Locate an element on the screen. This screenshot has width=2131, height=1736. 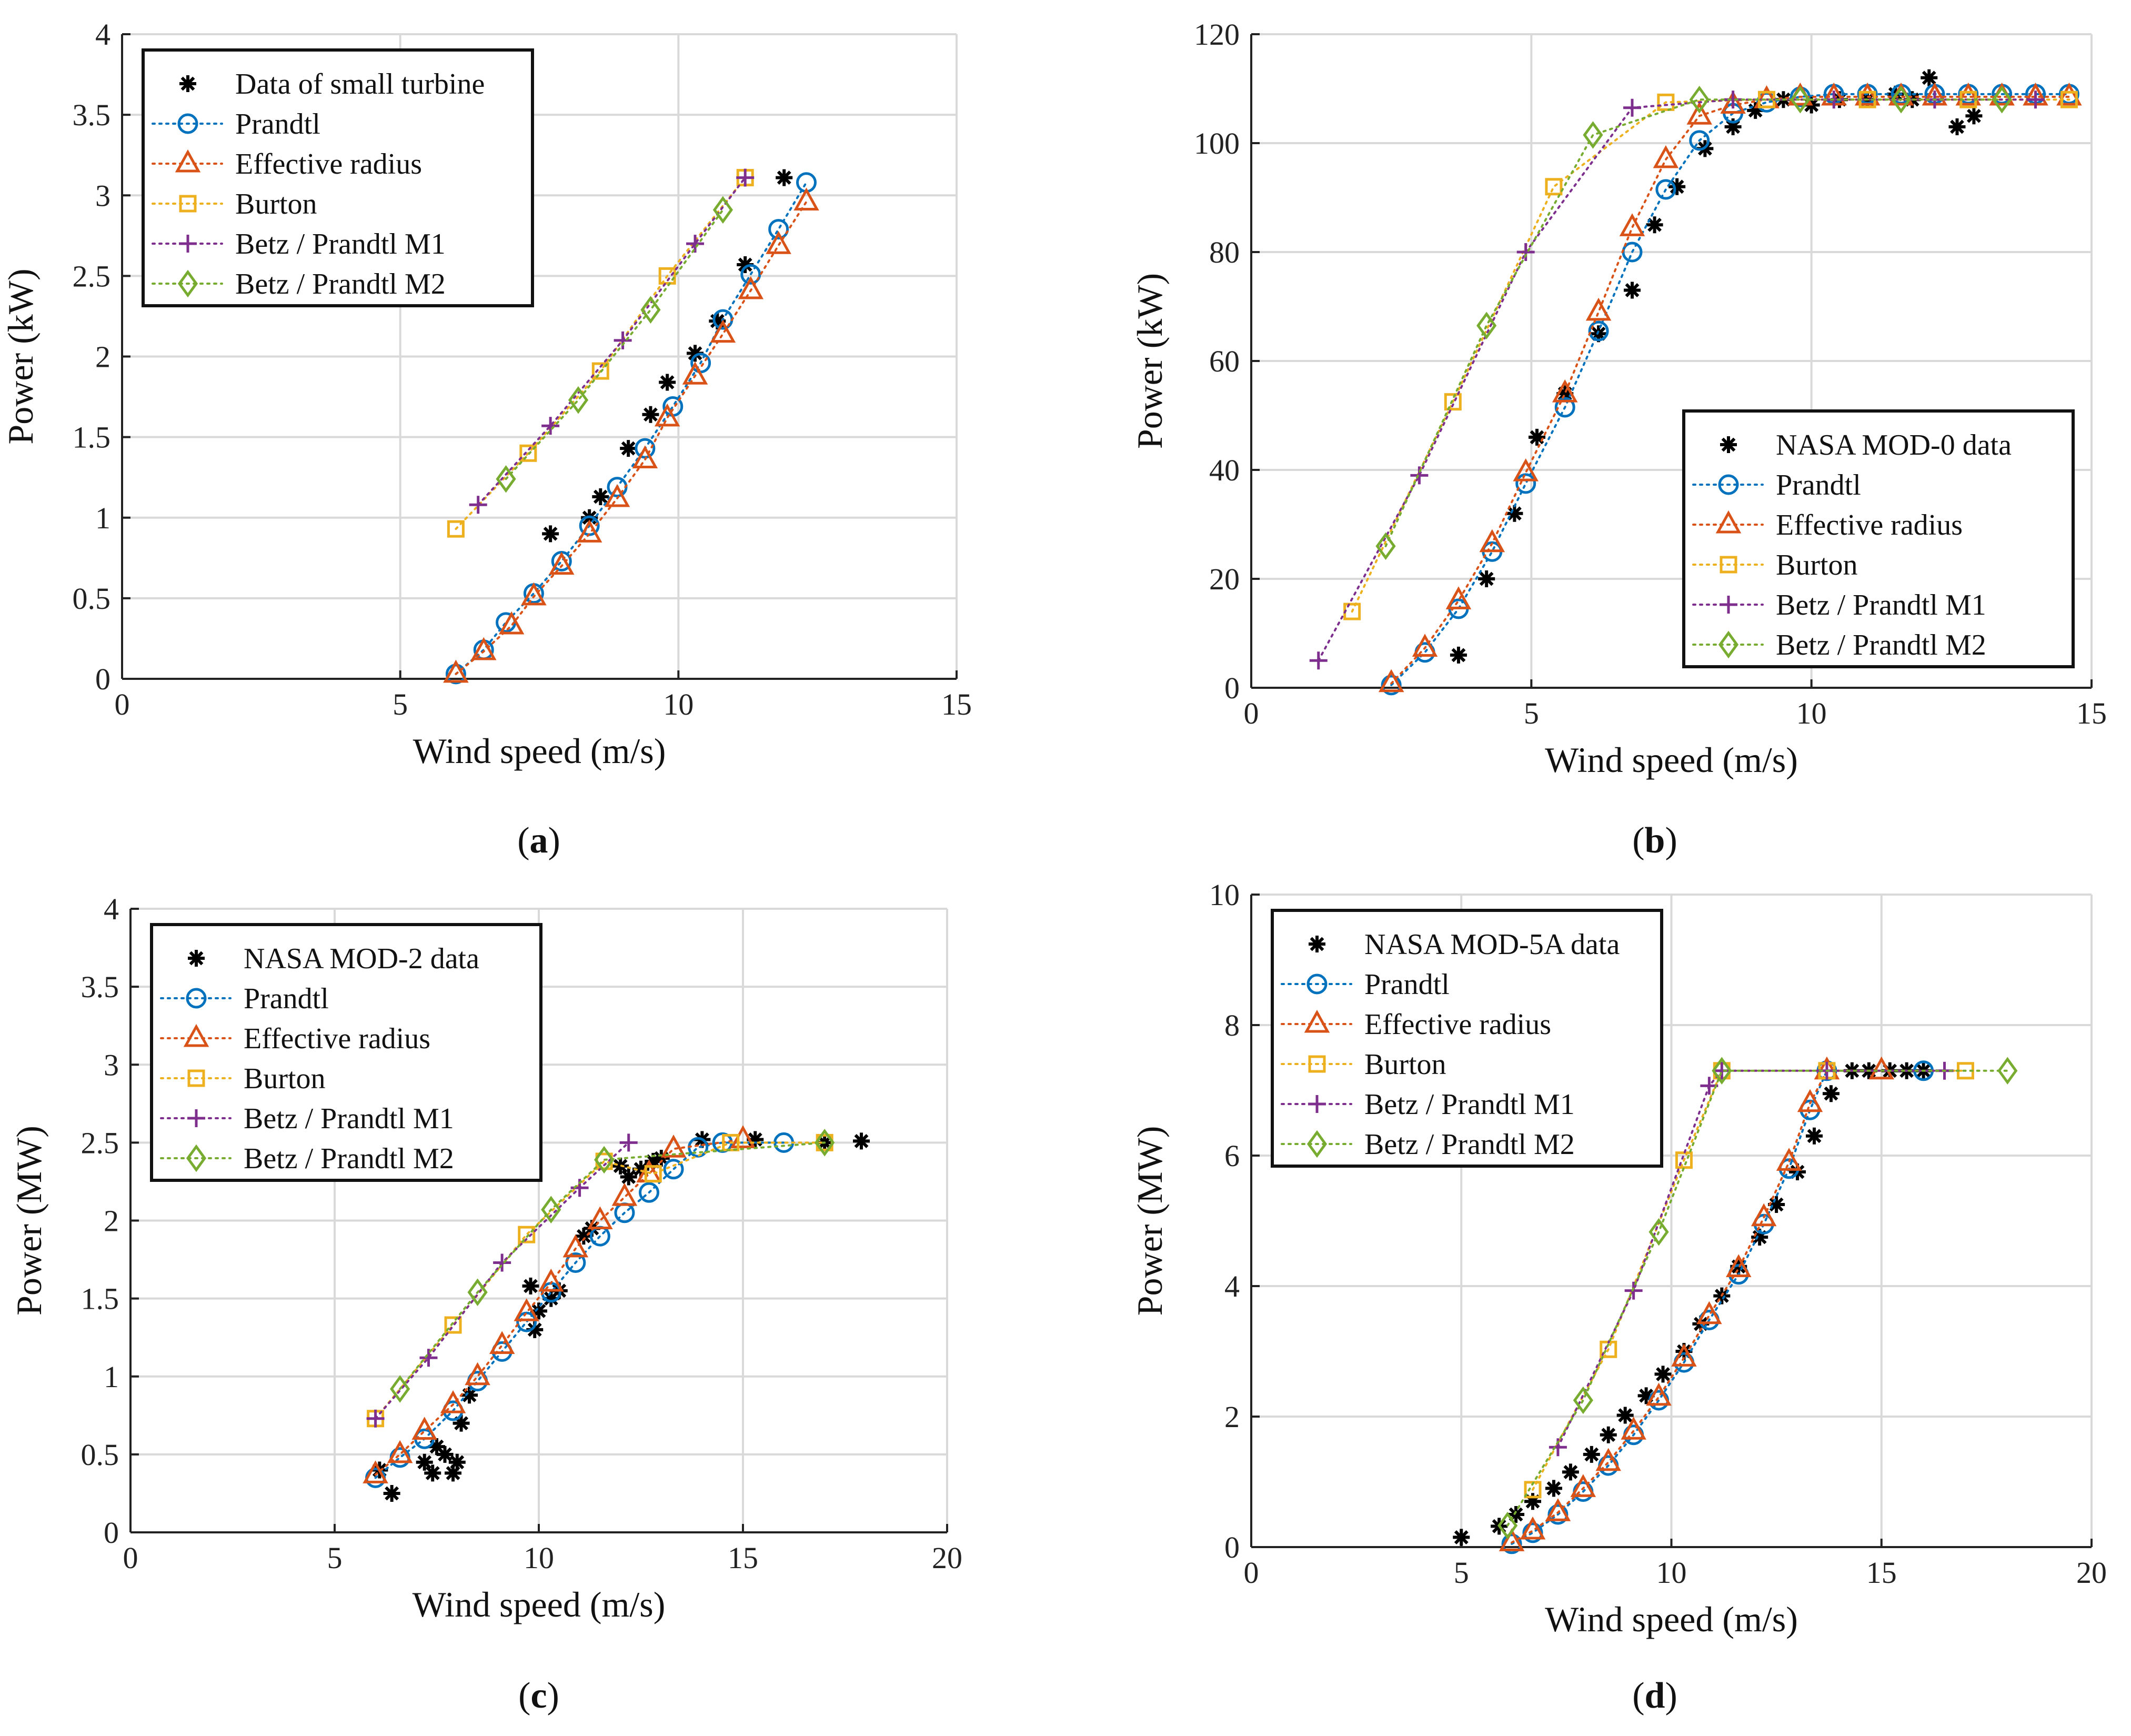
series-line-m1 is located at coordinates (1677, 380).